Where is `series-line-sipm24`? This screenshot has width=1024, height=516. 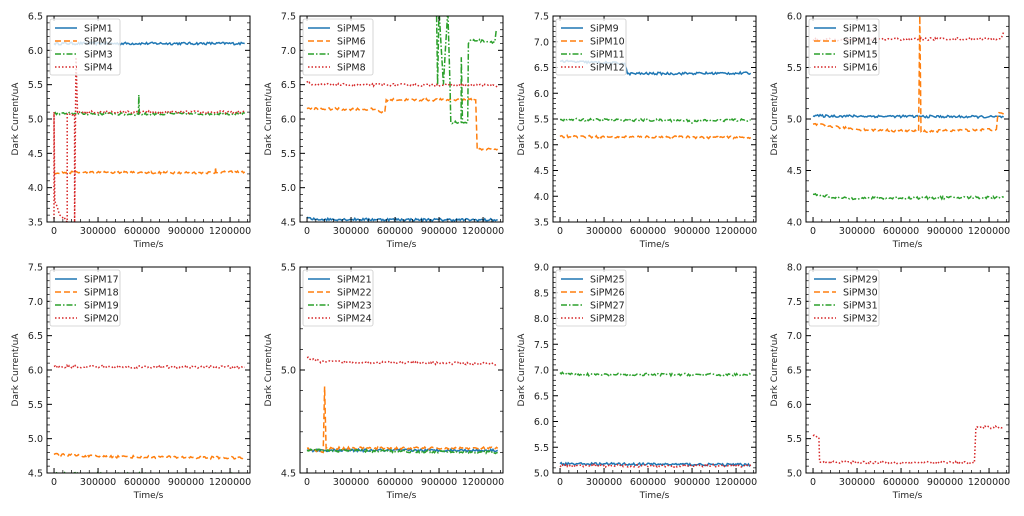 series-line-sipm24 is located at coordinates (402, 361).